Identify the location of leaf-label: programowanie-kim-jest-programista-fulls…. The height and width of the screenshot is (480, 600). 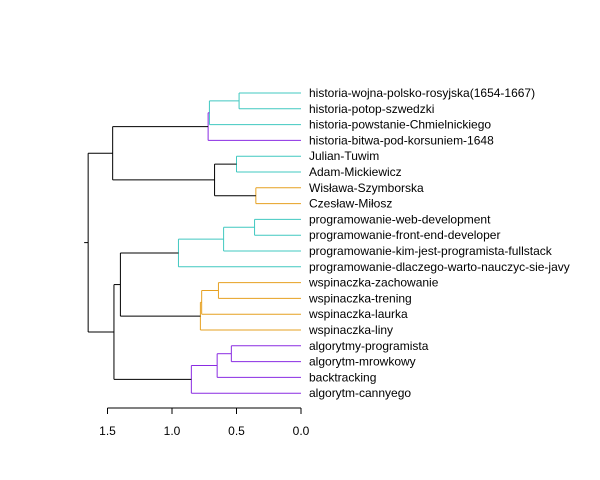
(431, 251).